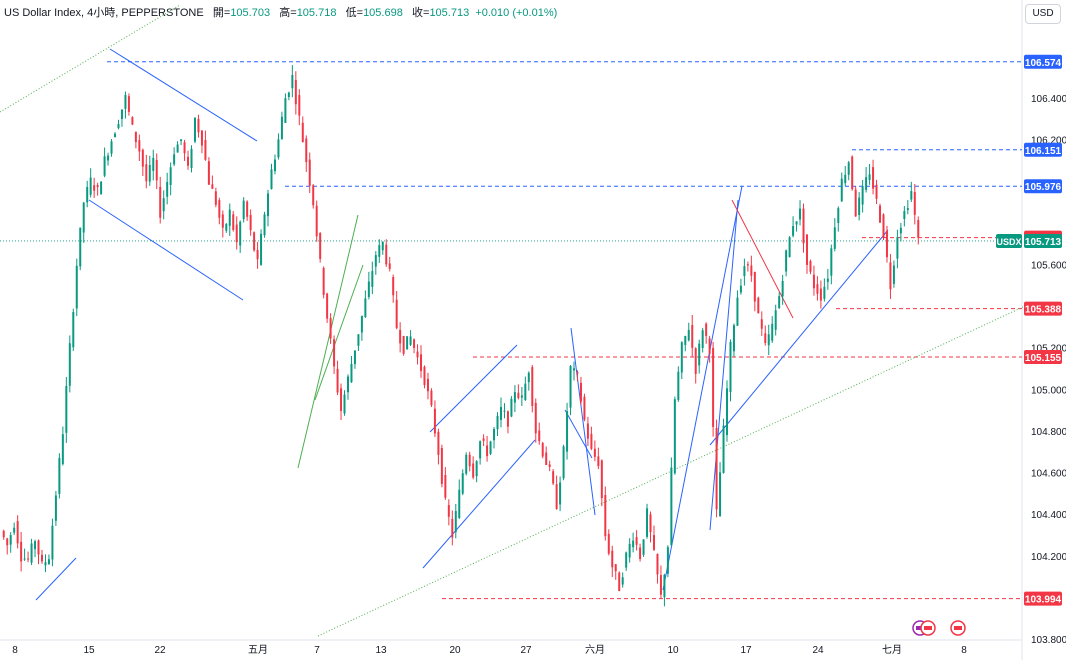  I want to click on y-tick-label: 106.400, so click(1048, 99).